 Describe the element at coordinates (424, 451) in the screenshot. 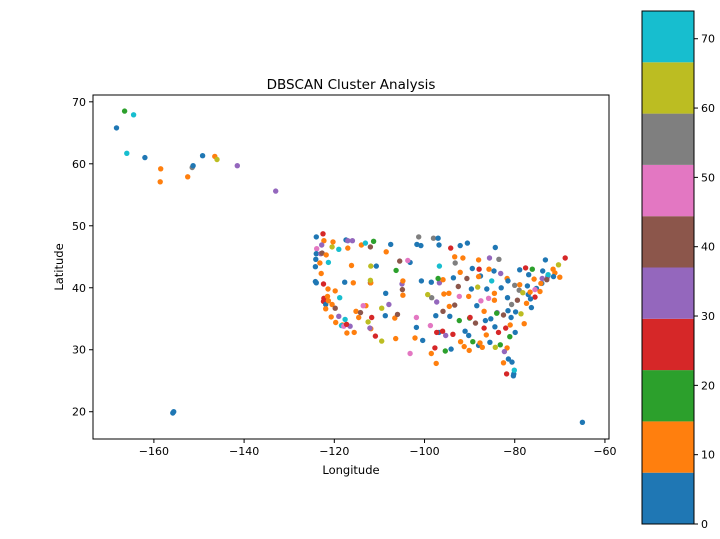

I see `x-tick-label: −100` at that location.